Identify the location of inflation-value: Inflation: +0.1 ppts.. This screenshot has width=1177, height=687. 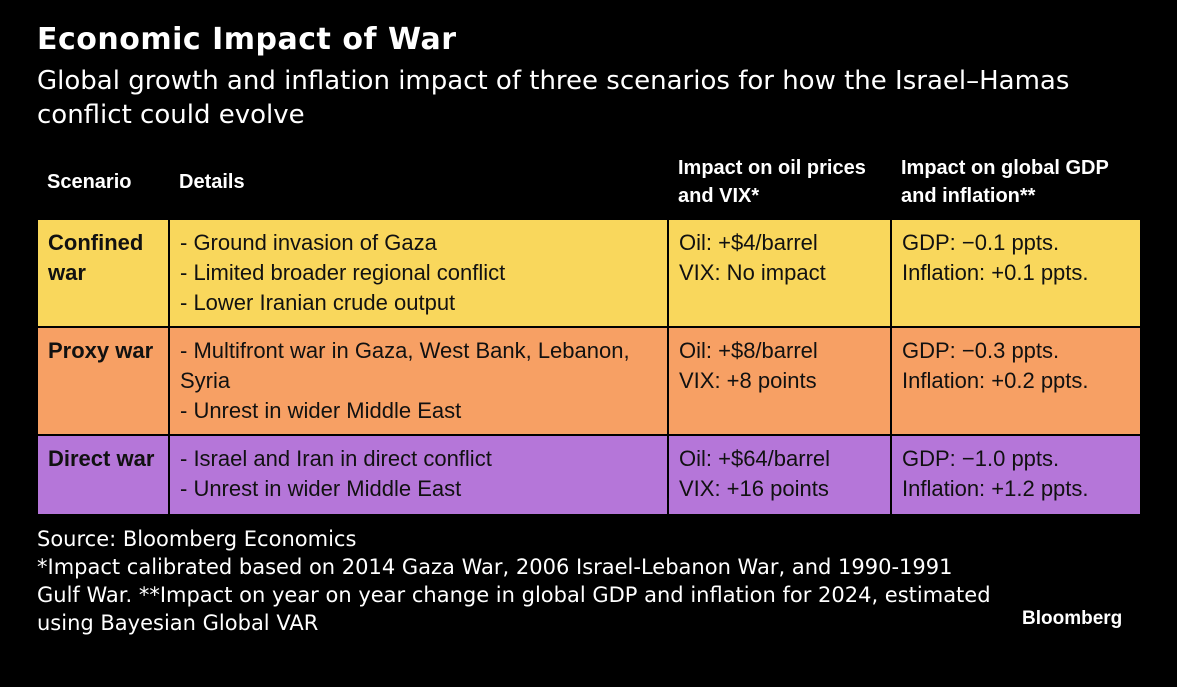
(995, 272).